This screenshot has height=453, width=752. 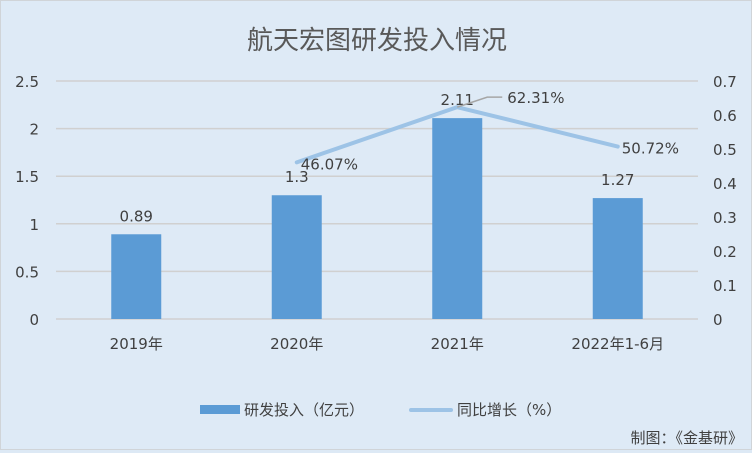 What do you see at coordinates (725, 286) in the screenshot?
I see `right-axis-tick: 0.1` at bounding box center [725, 286].